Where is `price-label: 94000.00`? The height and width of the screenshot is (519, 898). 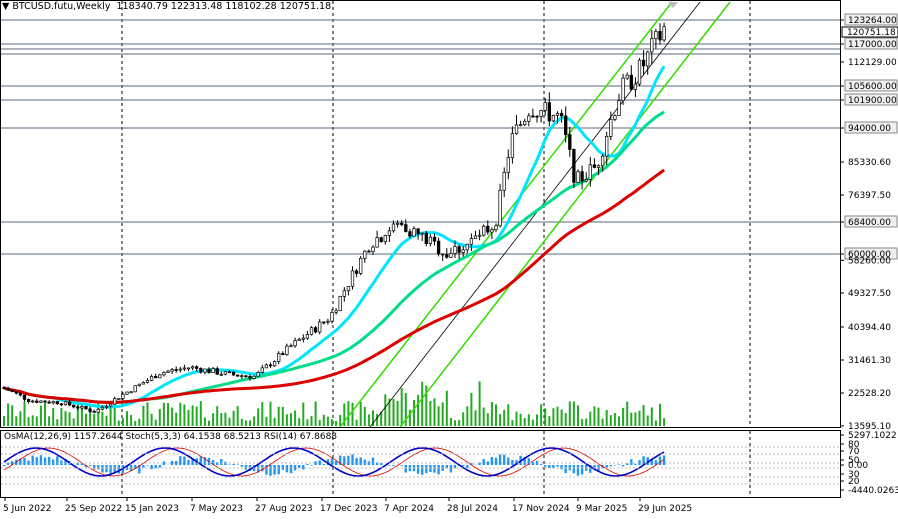
price-label: 94000.00 is located at coordinates (869, 129).